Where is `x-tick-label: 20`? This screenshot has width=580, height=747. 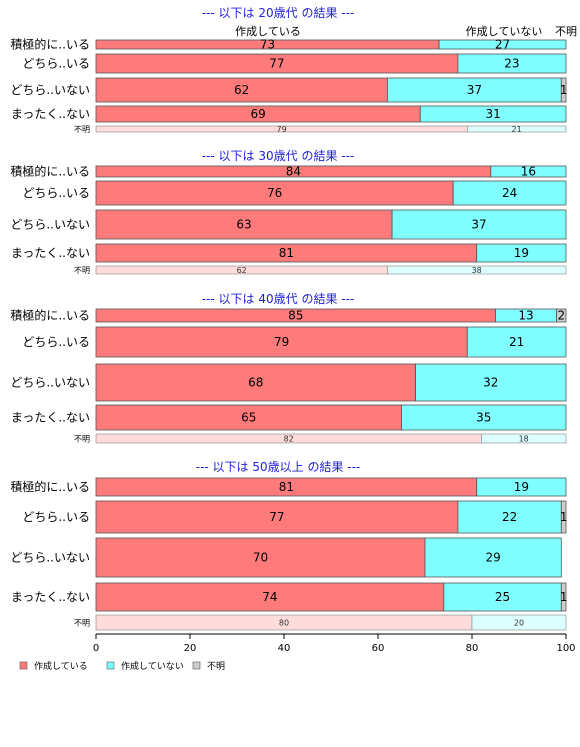 x-tick-label: 20 is located at coordinates (190, 648).